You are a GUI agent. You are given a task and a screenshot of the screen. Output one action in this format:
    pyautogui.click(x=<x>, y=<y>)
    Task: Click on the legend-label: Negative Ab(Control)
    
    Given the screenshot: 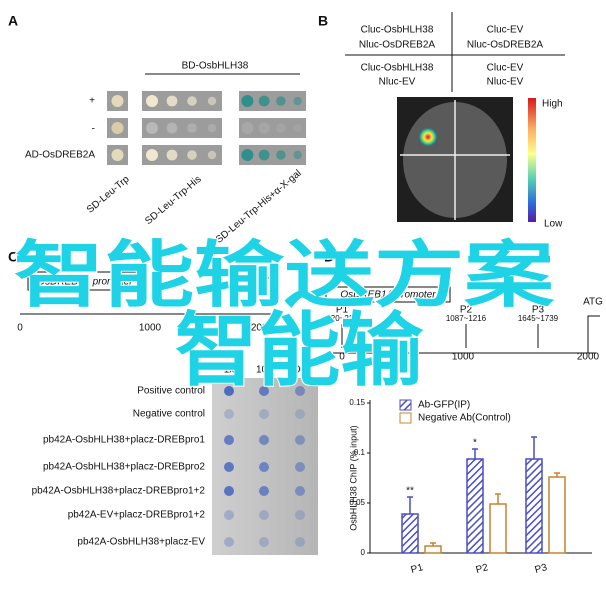 What is the action you would take?
    pyautogui.click(x=464, y=418)
    